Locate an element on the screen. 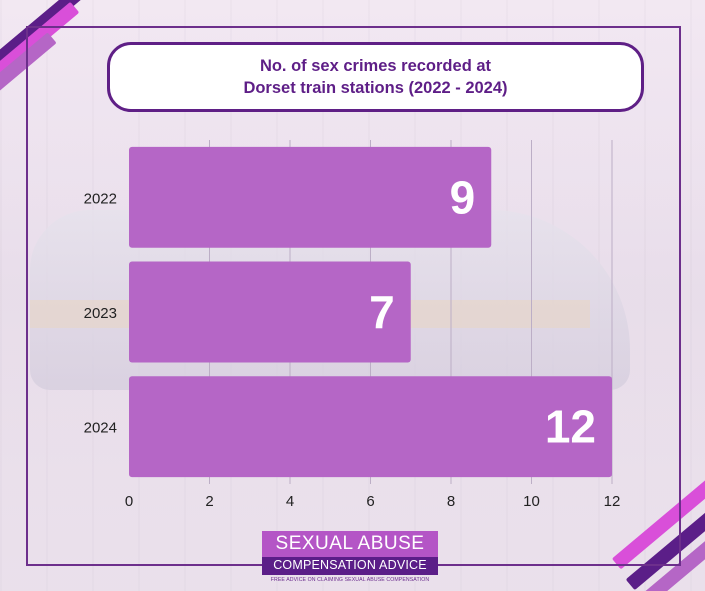 Image resolution: width=705 pixels, height=591 pixels. logo-line-2: COMPENSATION ADVICE is located at coordinates (350, 566).